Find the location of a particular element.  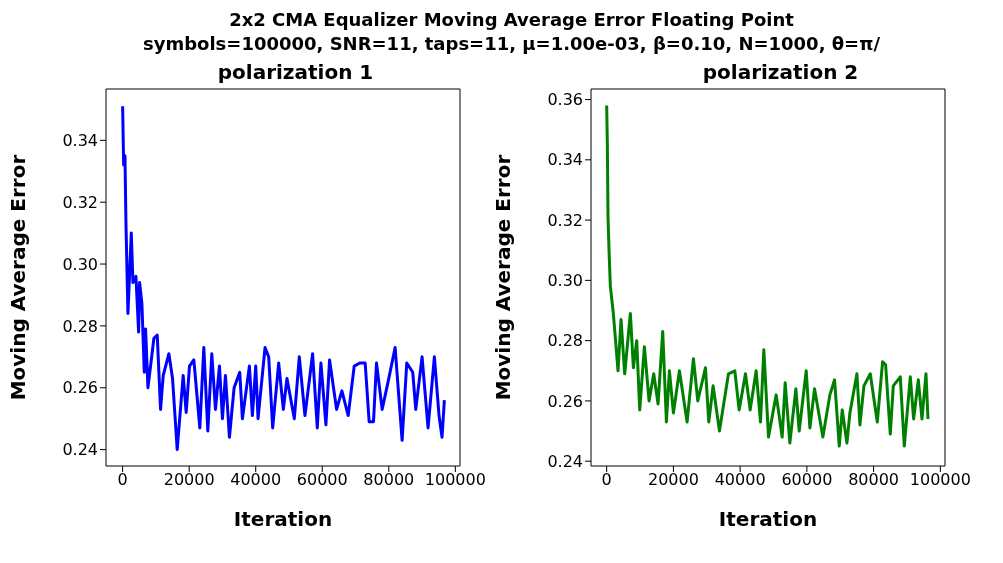

text: symbols=100000, SNR=11, taps=11, μ=1.00e-03, β=0.10, N=1000, θ=π/ is located at coordinates (511, 44).